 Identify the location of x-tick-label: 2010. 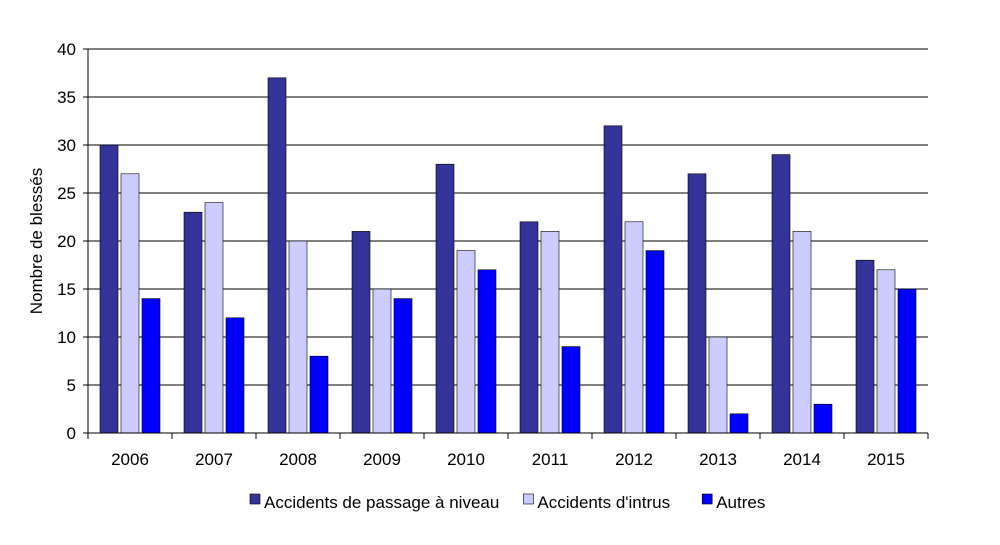
(466, 459).